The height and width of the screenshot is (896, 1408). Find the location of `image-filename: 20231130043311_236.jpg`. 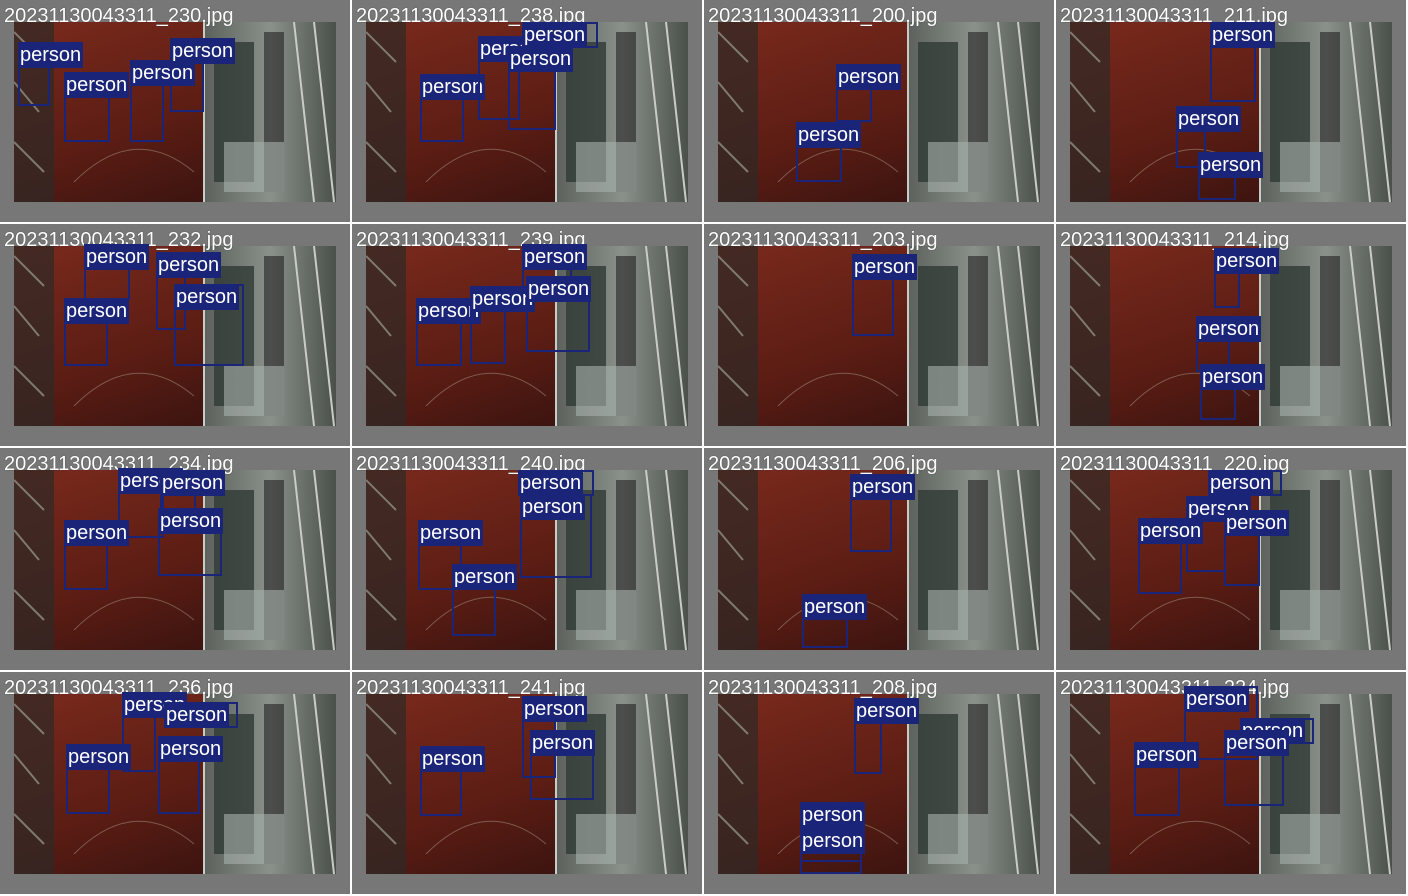

image-filename: 20231130043311_236.jpg is located at coordinates (119, 688).